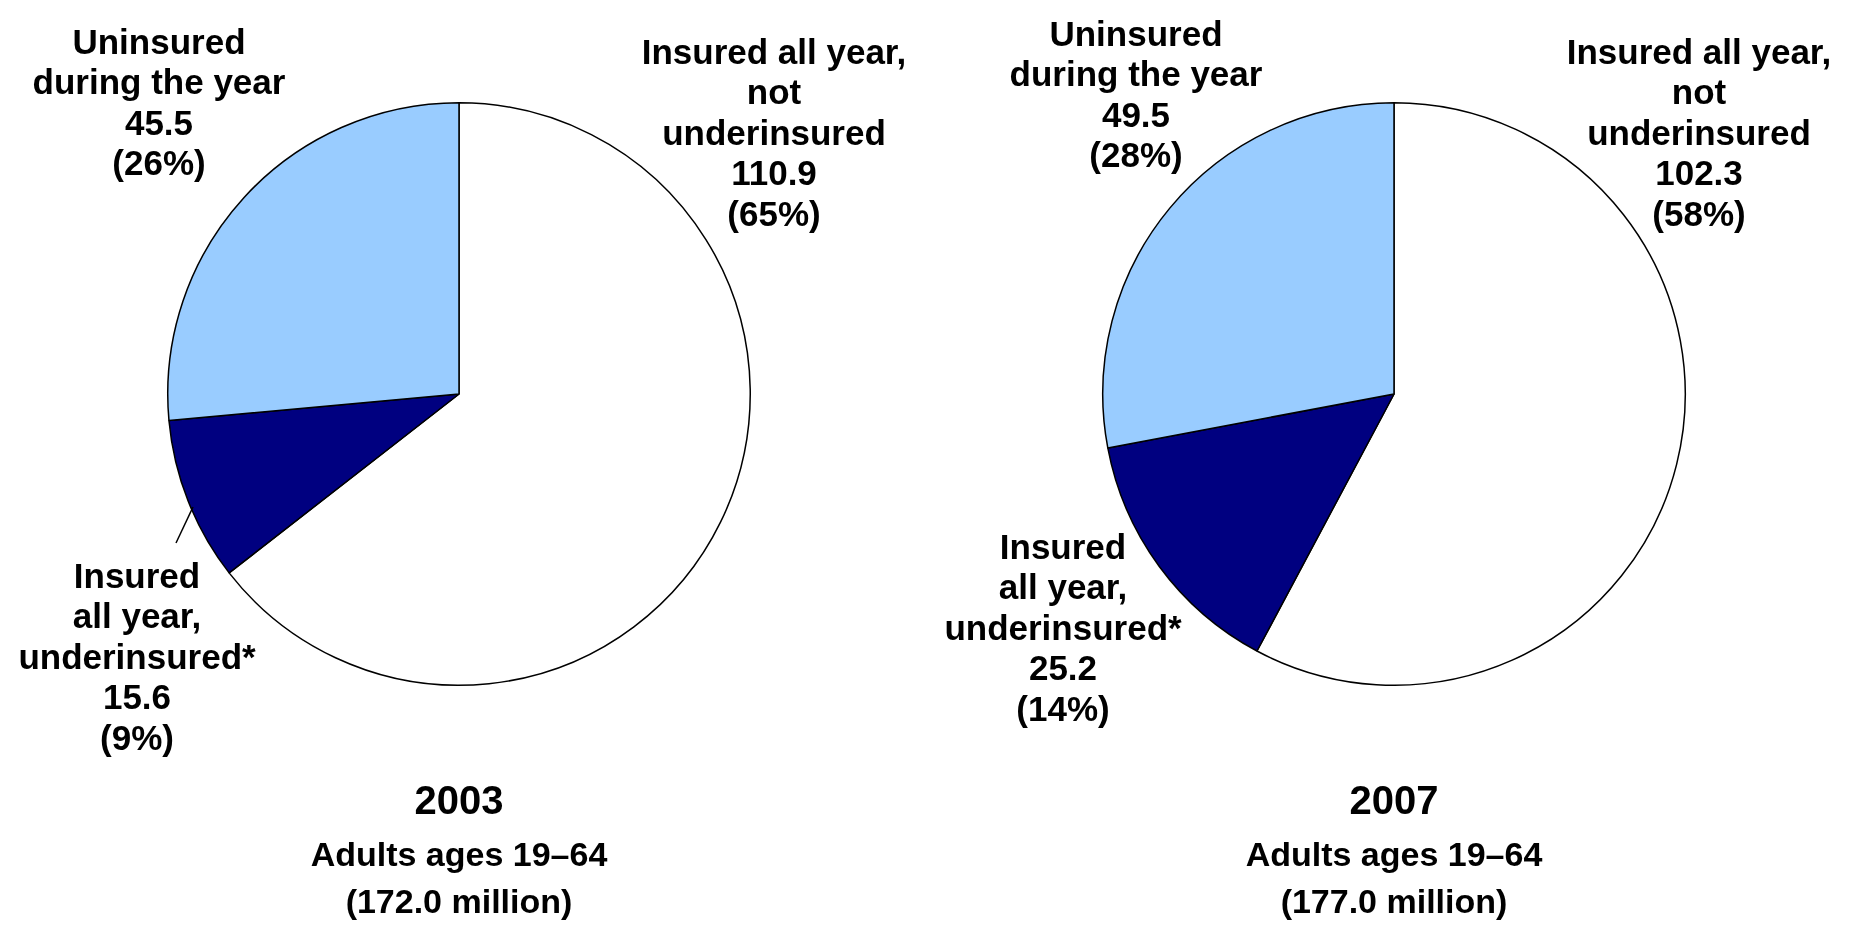 Image resolution: width=1870 pixels, height=928 pixels. I want to click on text: 2007, so click(1394, 800).